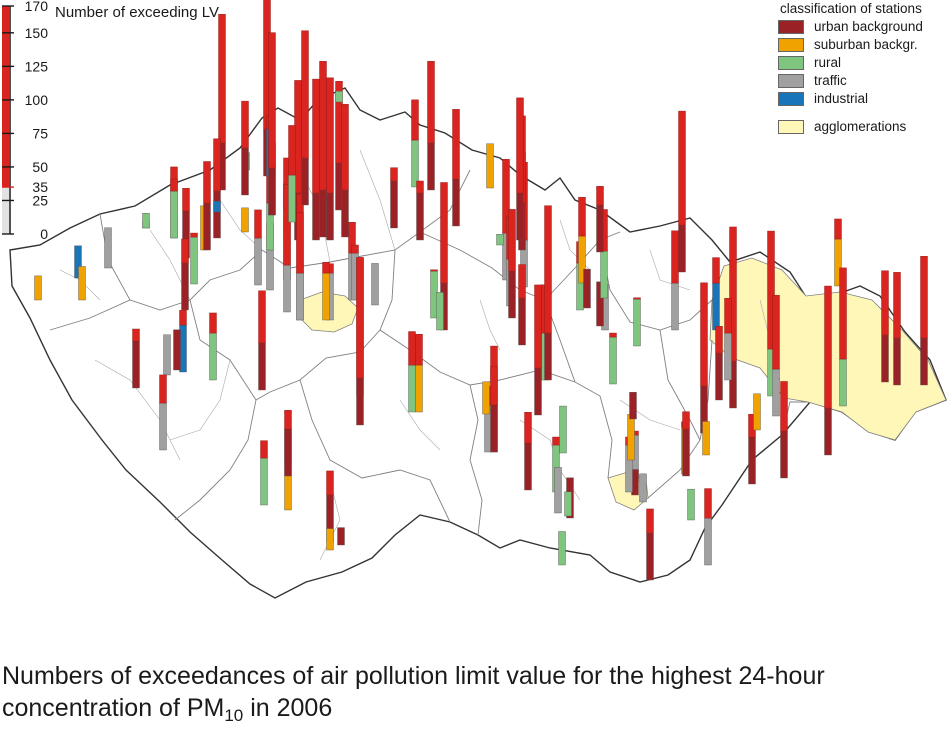 The width and height of the screenshot is (950, 737). I want to click on legend-title: classification of stations, so click(851, 8).